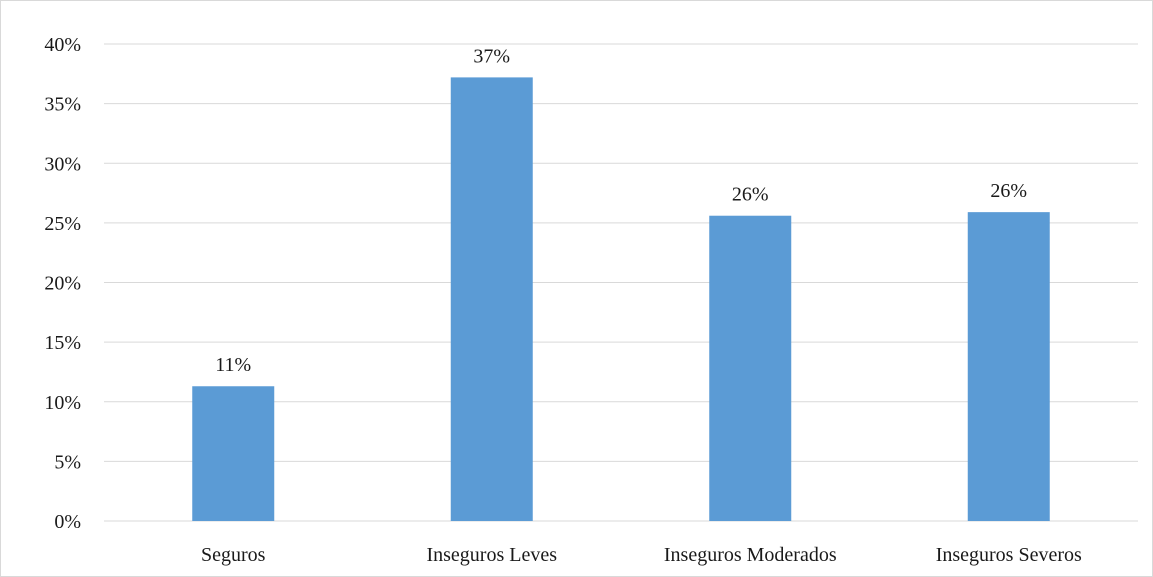 This screenshot has width=1153, height=577. What do you see at coordinates (62, 403) in the screenshot?
I see `y-tick-label: 10%` at bounding box center [62, 403].